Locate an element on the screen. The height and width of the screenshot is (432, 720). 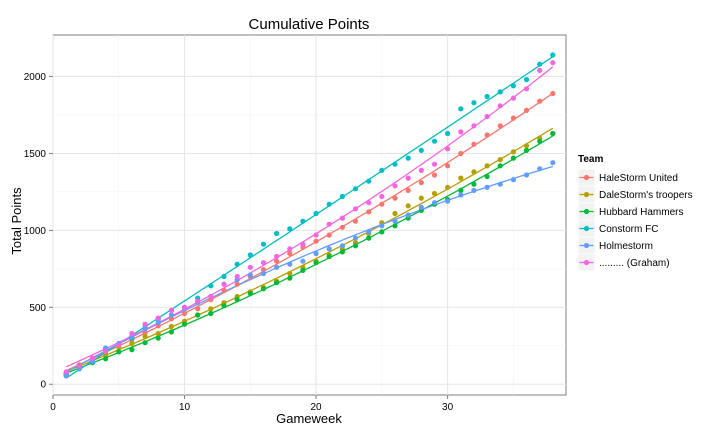
chart-title: Cumulative Points is located at coordinates (309, 24).